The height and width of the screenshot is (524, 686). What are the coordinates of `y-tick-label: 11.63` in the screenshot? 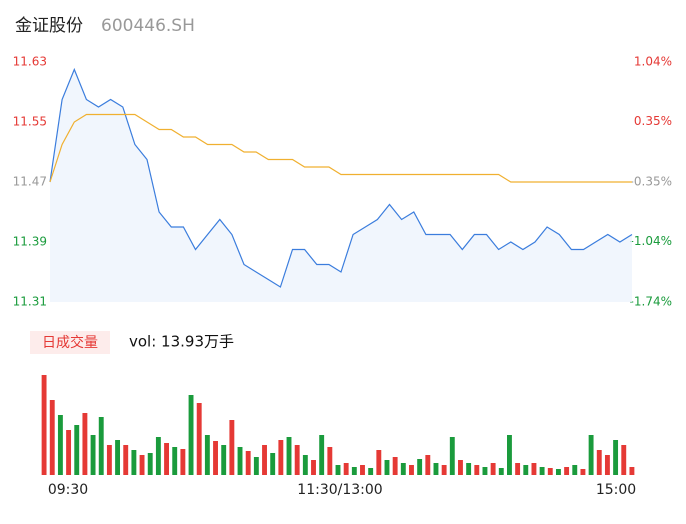 It's located at (30, 62).